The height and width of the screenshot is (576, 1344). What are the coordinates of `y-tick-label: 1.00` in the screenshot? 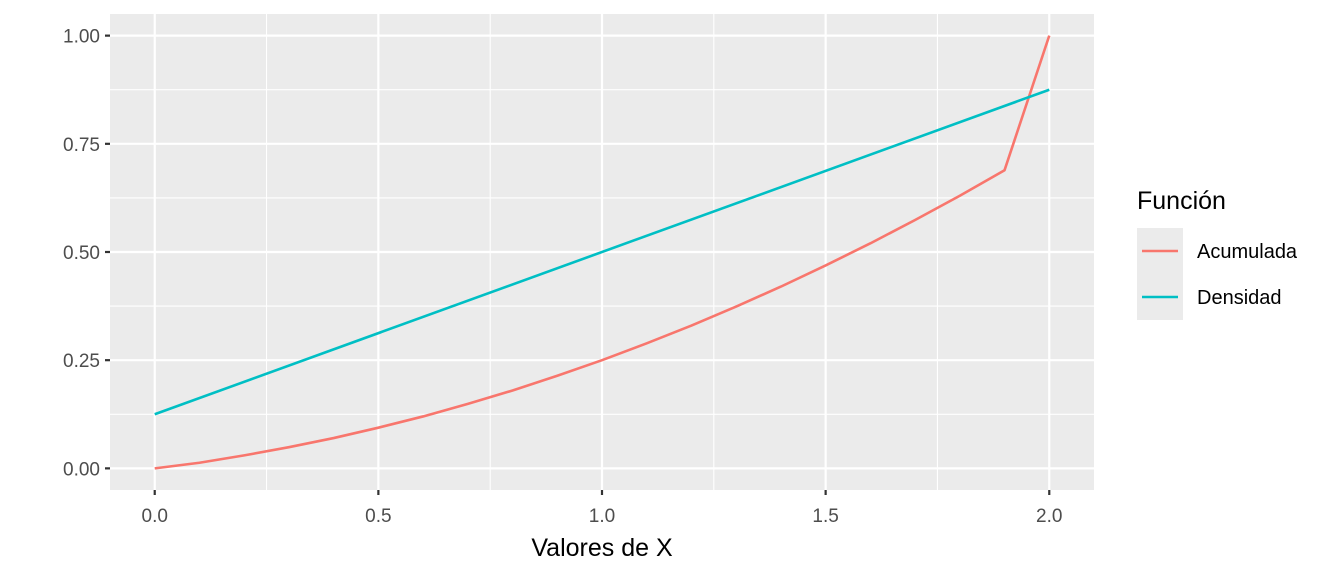 It's located at (81, 37).